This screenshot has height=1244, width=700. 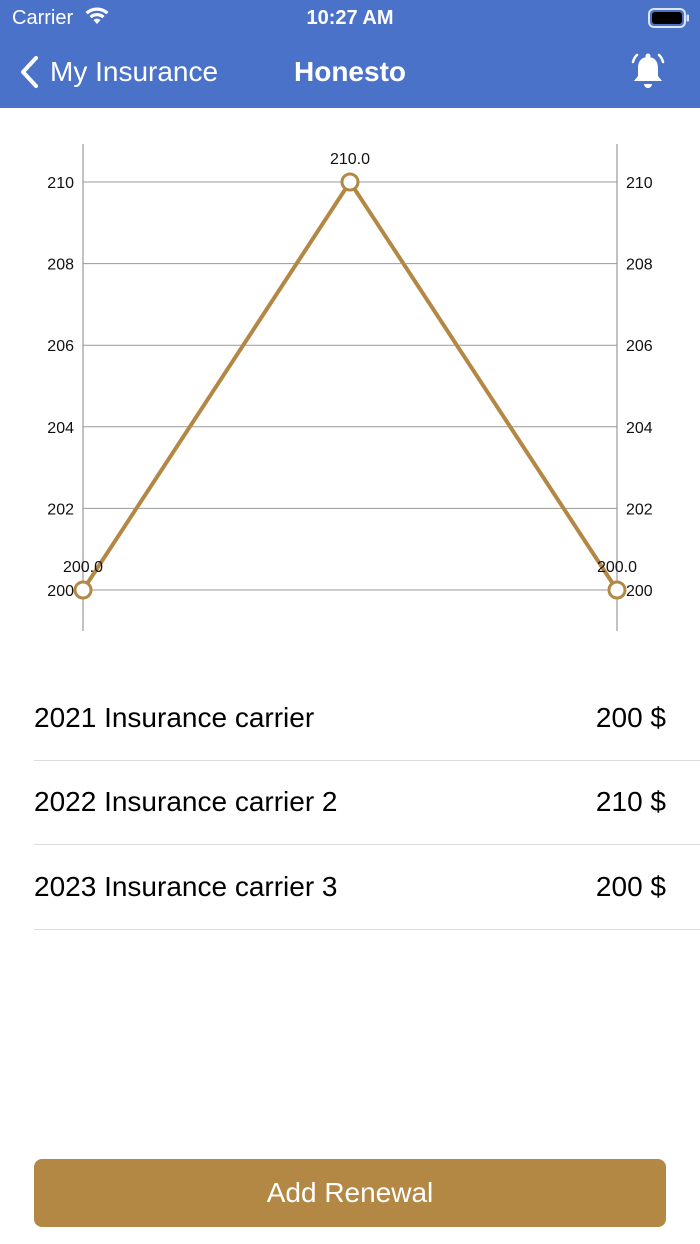 I want to click on battery-icon, so click(x=668, y=18).